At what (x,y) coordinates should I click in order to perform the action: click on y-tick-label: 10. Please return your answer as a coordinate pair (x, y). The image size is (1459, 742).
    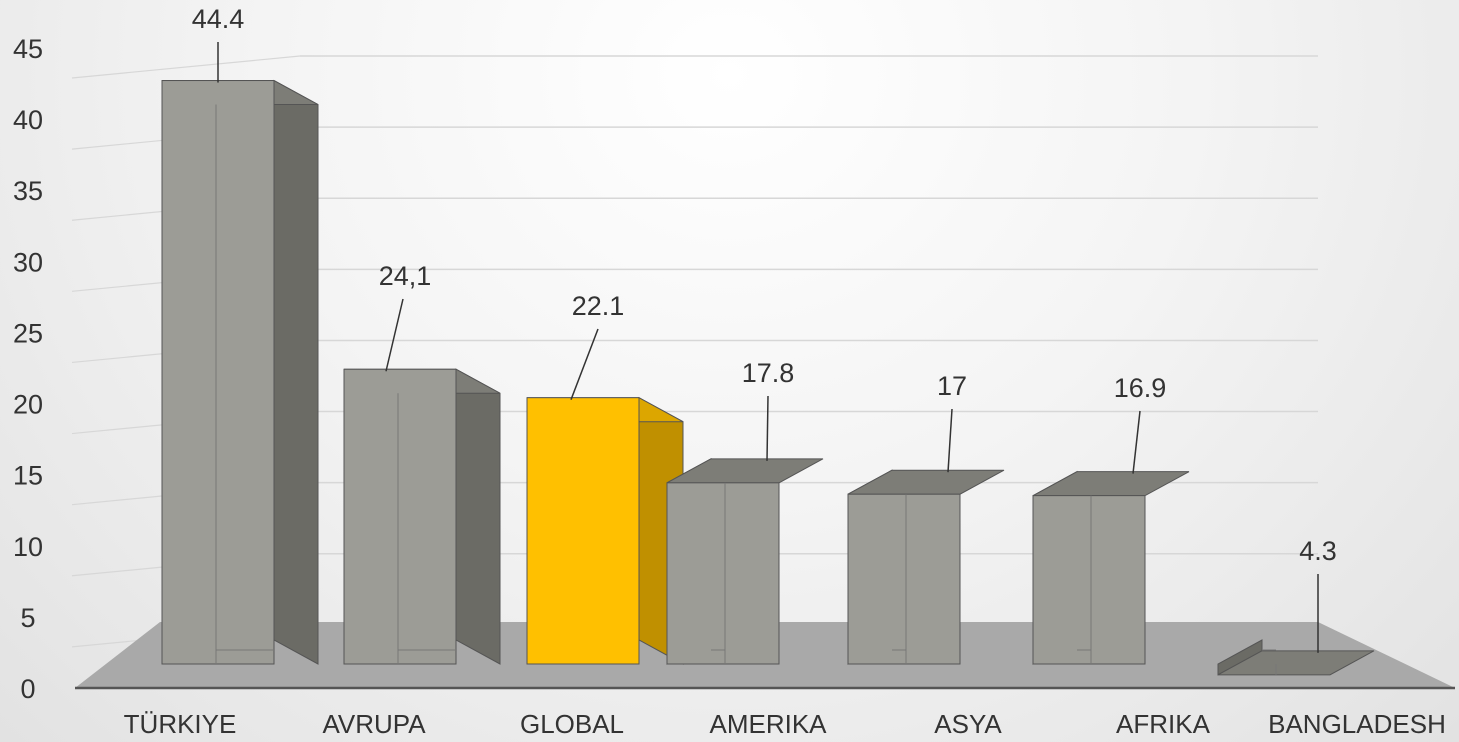
    Looking at the image, I should click on (28, 547).